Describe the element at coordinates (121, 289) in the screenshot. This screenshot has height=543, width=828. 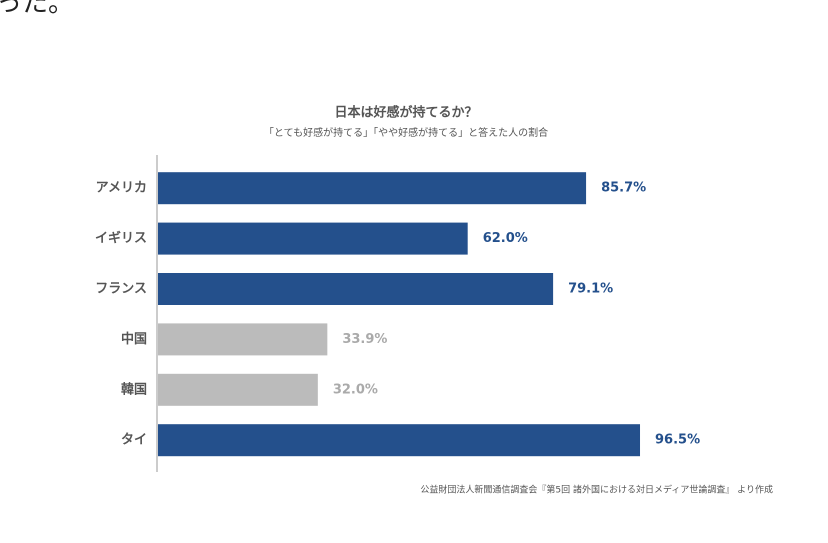
I see `y-tick-label: フランス` at that location.